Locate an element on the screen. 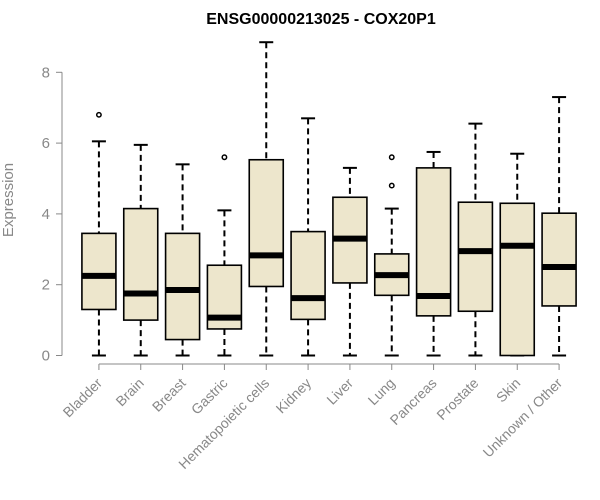 This screenshot has width=600, height=500. y-tick-label: 0 is located at coordinates (46, 356).